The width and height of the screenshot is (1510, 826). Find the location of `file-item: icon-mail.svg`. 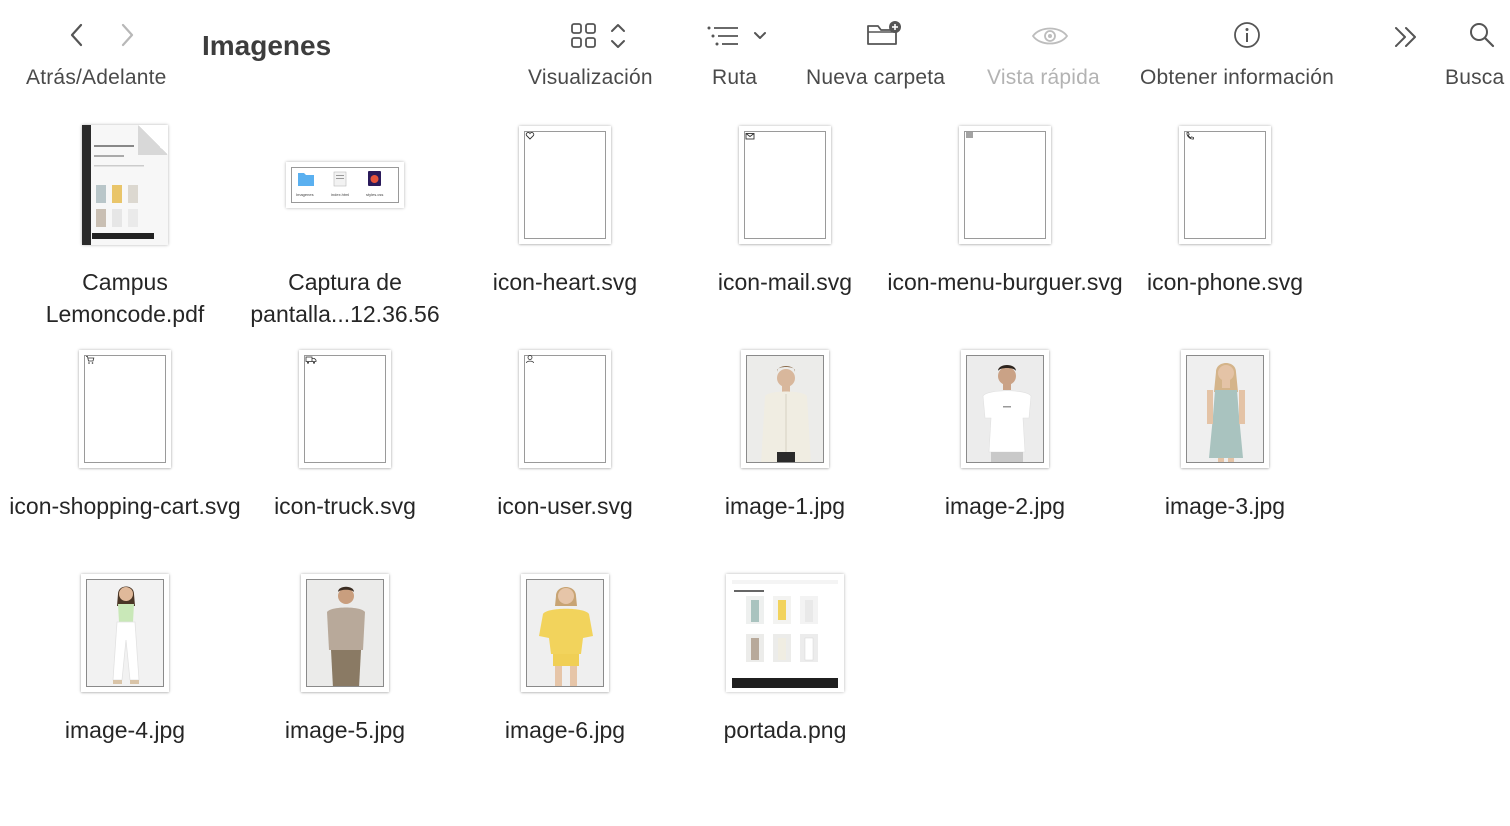

file-item: icon-mail.svg is located at coordinates (785, 232).